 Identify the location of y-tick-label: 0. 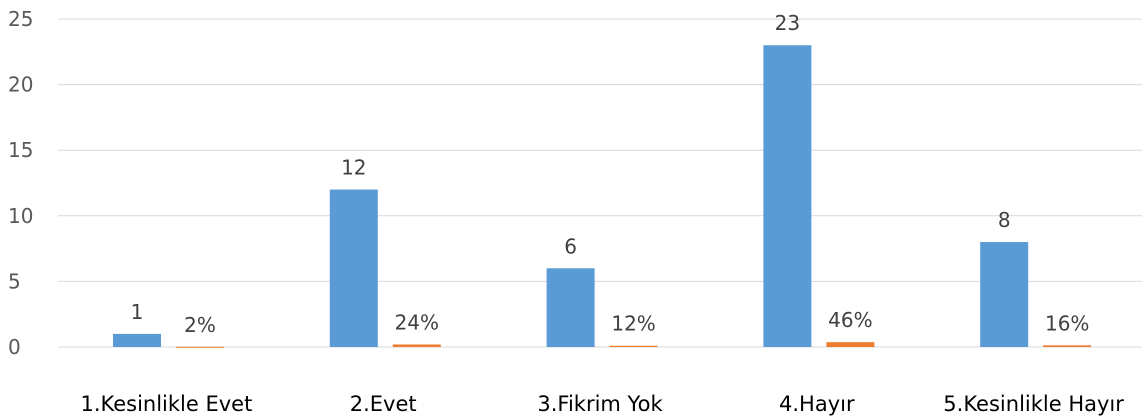
(14, 347).